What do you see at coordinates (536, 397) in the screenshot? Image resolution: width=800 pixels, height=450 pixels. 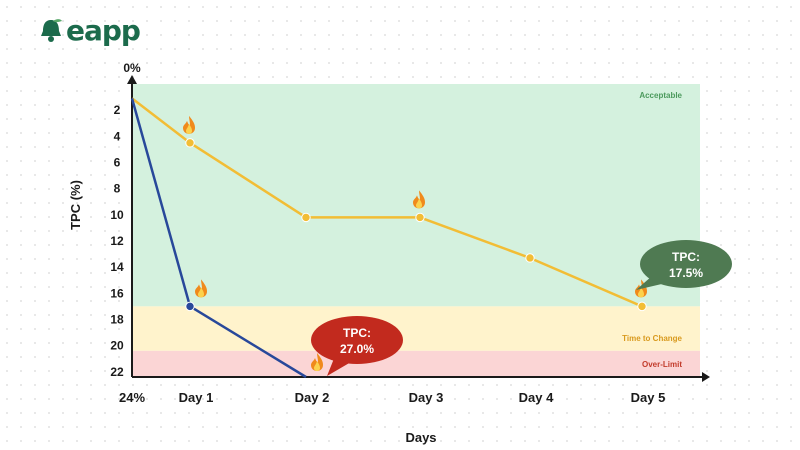 I see `x-tick-label: Day 4` at bounding box center [536, 397].